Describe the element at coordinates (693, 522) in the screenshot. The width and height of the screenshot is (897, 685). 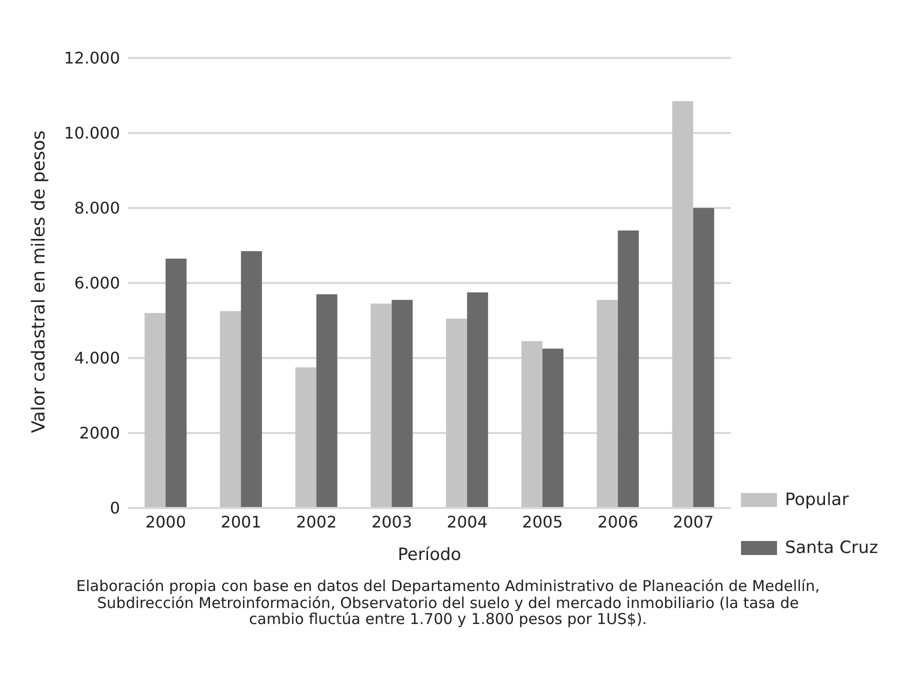
I see `x-tick-label: 2007` at that location.